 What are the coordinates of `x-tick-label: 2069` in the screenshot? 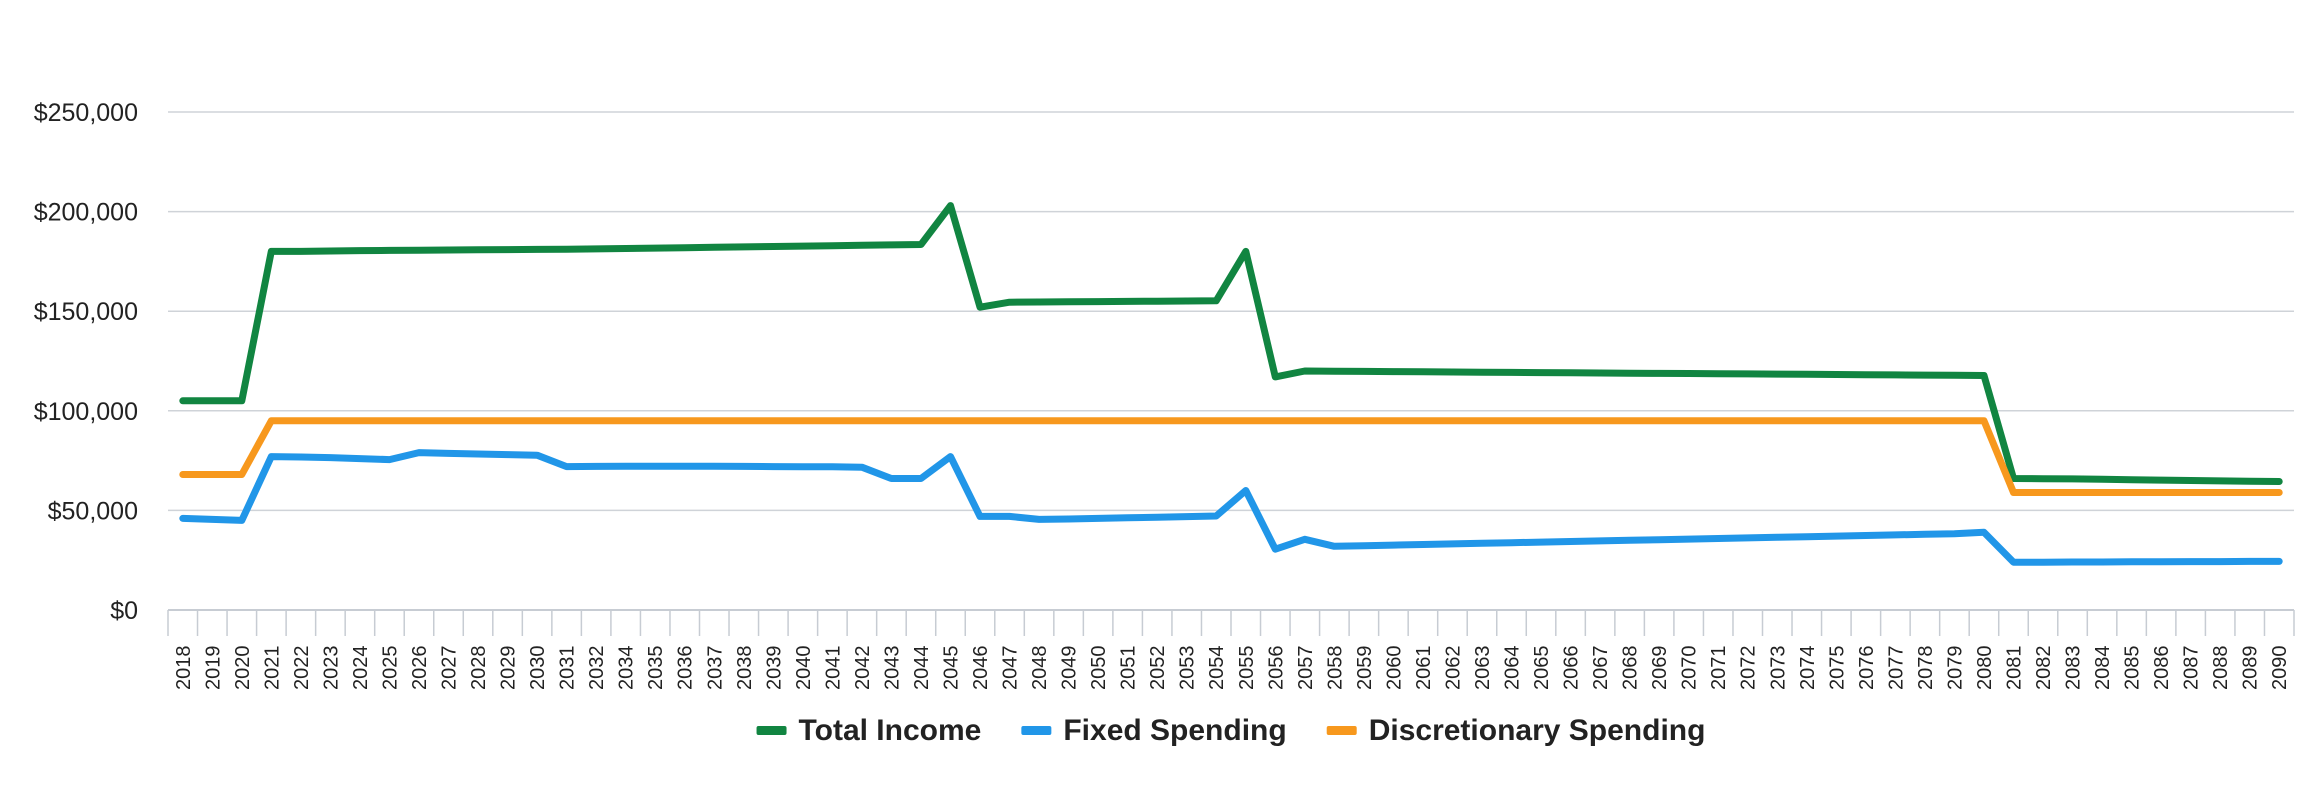 It's located at (1660, 668).